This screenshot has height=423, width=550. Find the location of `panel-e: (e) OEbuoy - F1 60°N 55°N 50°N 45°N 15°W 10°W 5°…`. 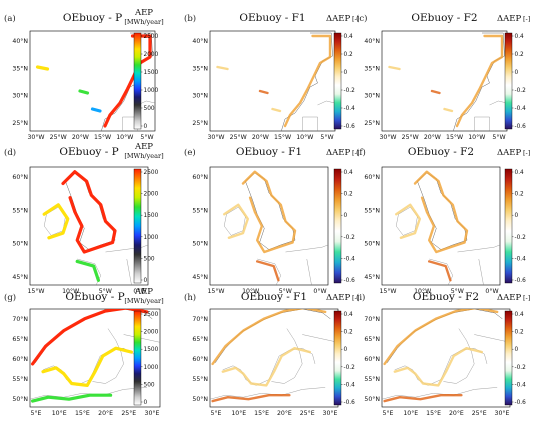

panel-e: (e) OEbuoy - F1 60°N 55°N 50°N 45°N 15°W 10°W 5°… is located at coordinates (271, 220).